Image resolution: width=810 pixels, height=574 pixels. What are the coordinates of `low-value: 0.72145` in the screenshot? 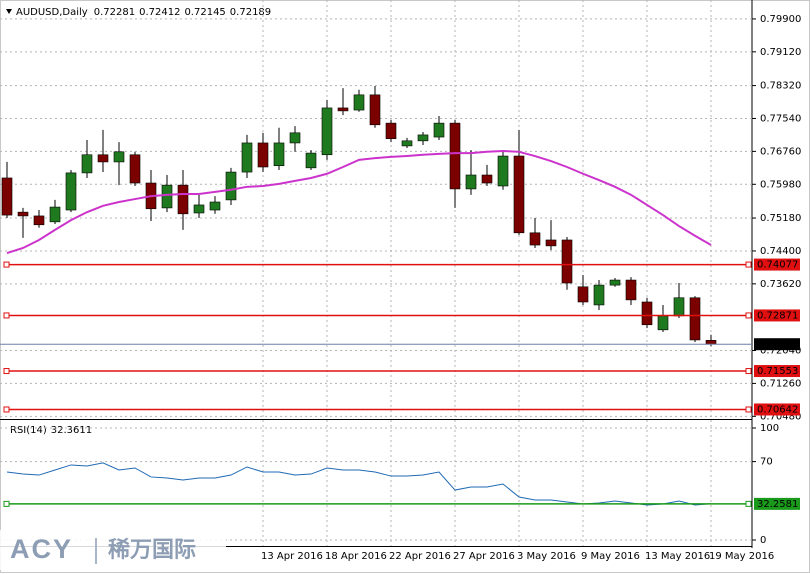 It's located at (204, 12).